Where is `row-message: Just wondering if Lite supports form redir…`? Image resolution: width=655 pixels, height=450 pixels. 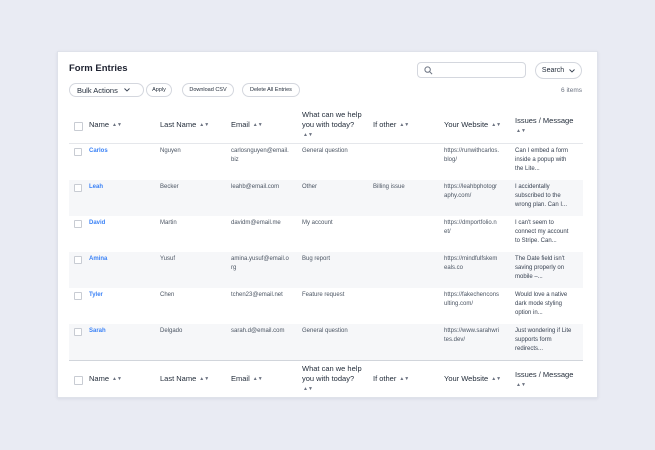
row-message: Just wondering if Lite supports form redir… is located at coordinates (543, 340).